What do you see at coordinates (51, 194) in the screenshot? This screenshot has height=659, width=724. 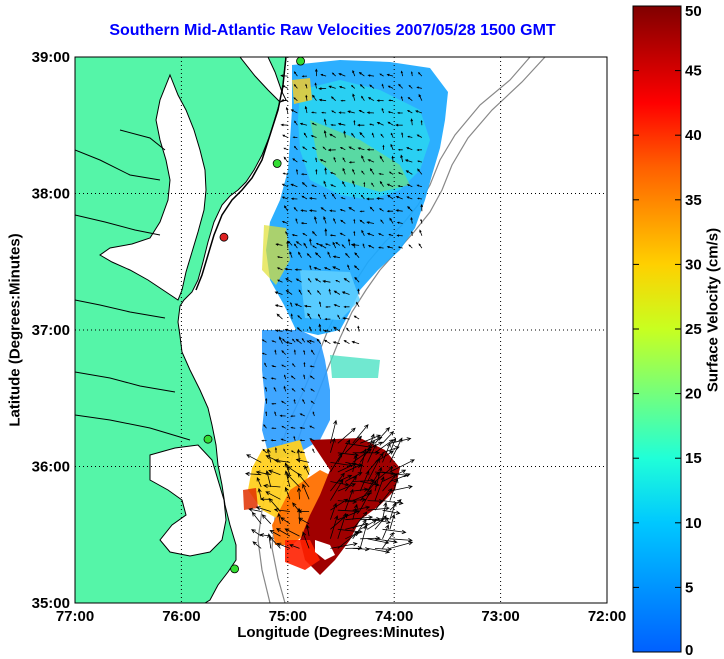 I see `y-tick-label: 38:00` at bounding box center [51, 194].